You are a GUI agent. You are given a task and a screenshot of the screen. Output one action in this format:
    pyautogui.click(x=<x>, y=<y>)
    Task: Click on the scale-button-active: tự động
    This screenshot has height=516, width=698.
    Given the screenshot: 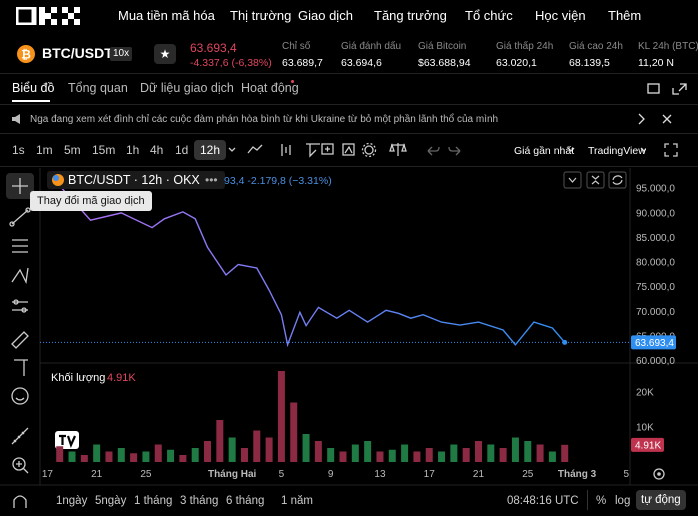 What is the action you would take?
    pyautogui.click(x=661, y=500)
    